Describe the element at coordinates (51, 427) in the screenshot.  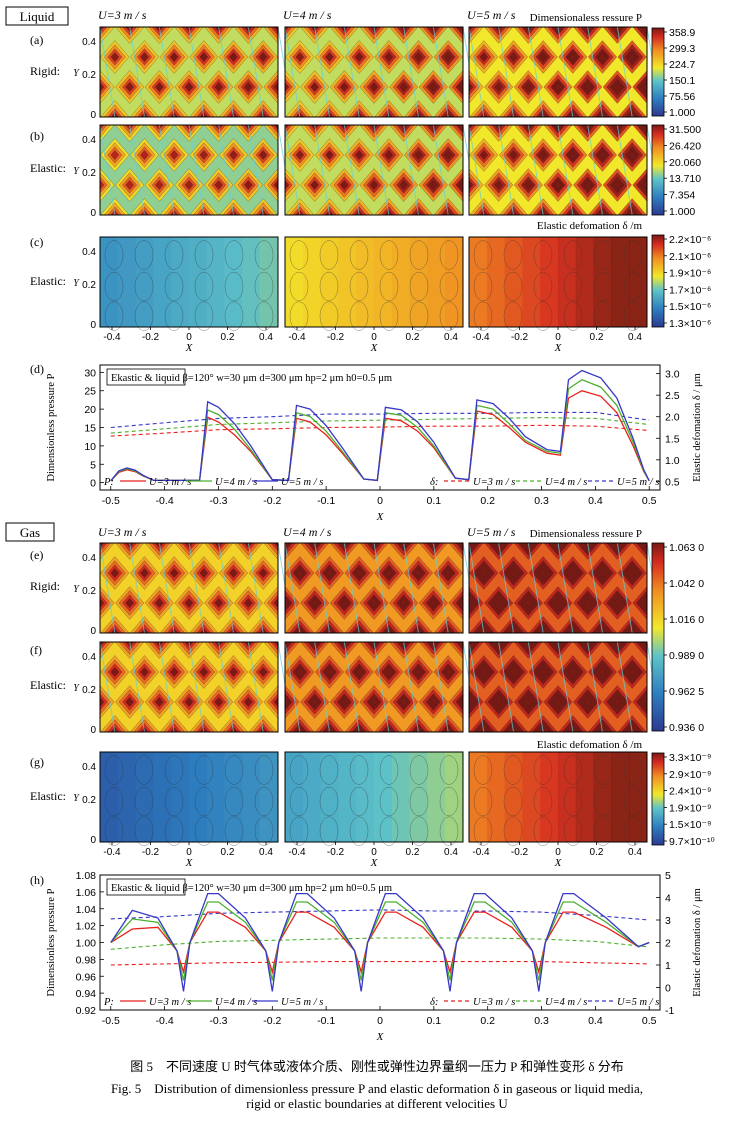
I see `y-axis-label: Dimensionless pressure P` at that location.